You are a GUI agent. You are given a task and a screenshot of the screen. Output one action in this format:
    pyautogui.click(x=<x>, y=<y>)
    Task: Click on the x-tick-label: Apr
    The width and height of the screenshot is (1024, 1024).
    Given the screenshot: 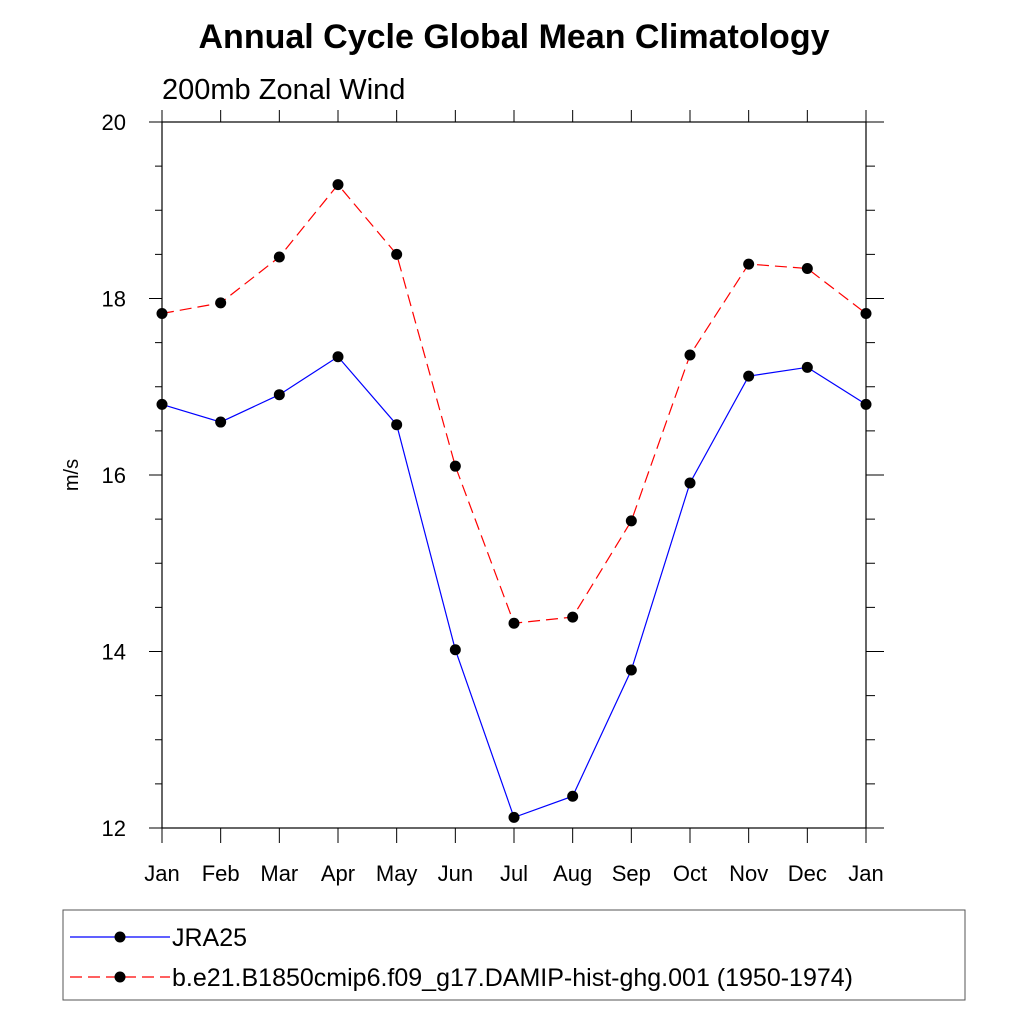 What is the action you would take?
    pyautogui.click(x=338, y=873)
    